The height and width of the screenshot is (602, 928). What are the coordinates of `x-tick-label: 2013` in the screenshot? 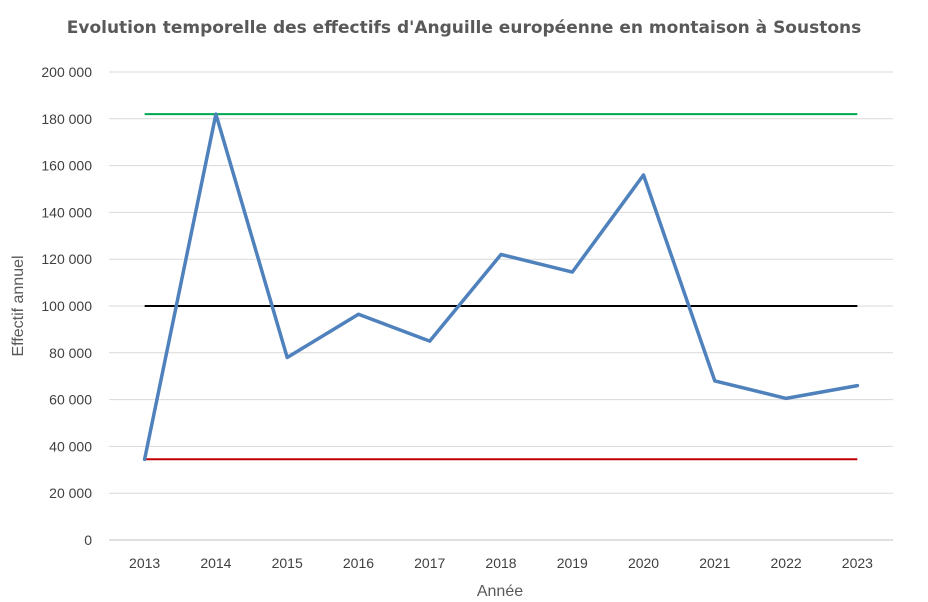 It's located at (144, 563).